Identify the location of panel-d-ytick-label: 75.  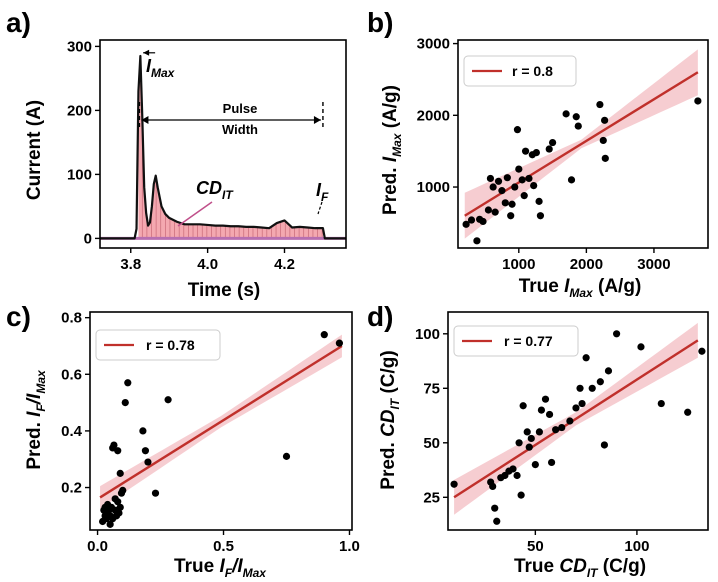
(431, 388).